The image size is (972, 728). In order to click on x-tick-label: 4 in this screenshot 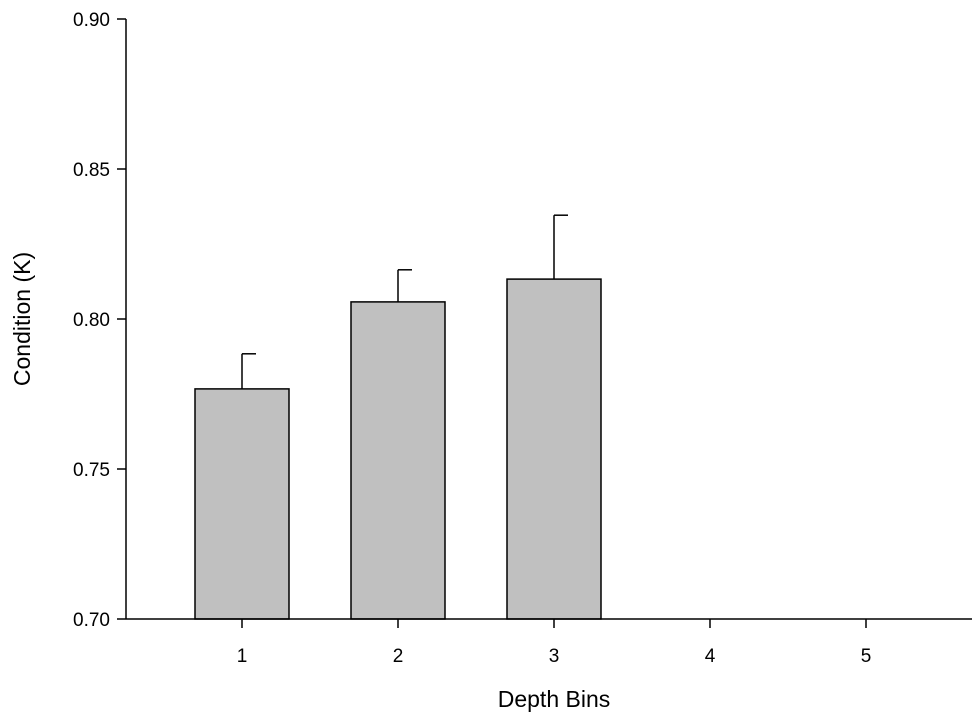, I will do `click(710, 656)`.